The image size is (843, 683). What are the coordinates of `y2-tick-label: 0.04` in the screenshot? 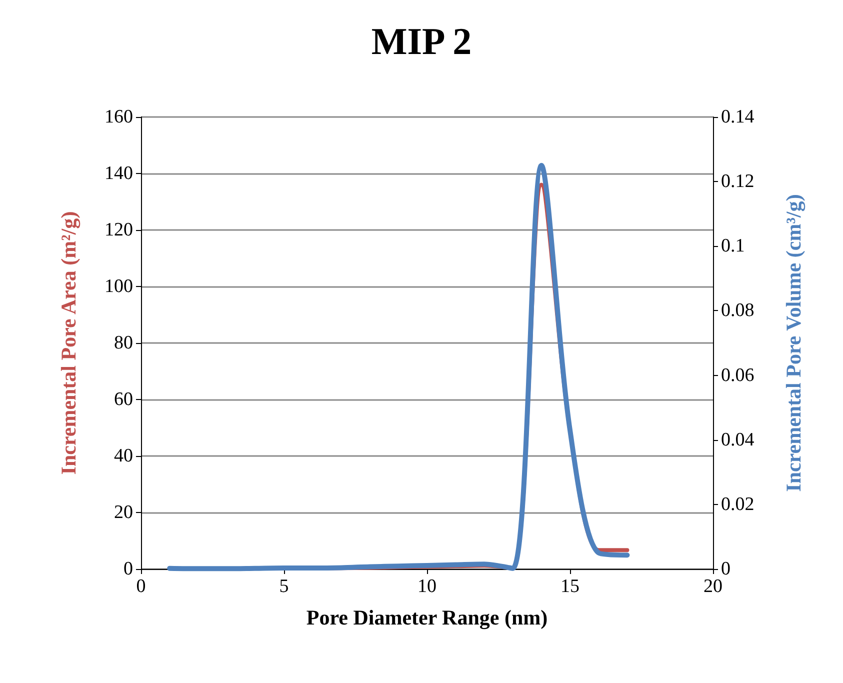 It's located at (738, 439).